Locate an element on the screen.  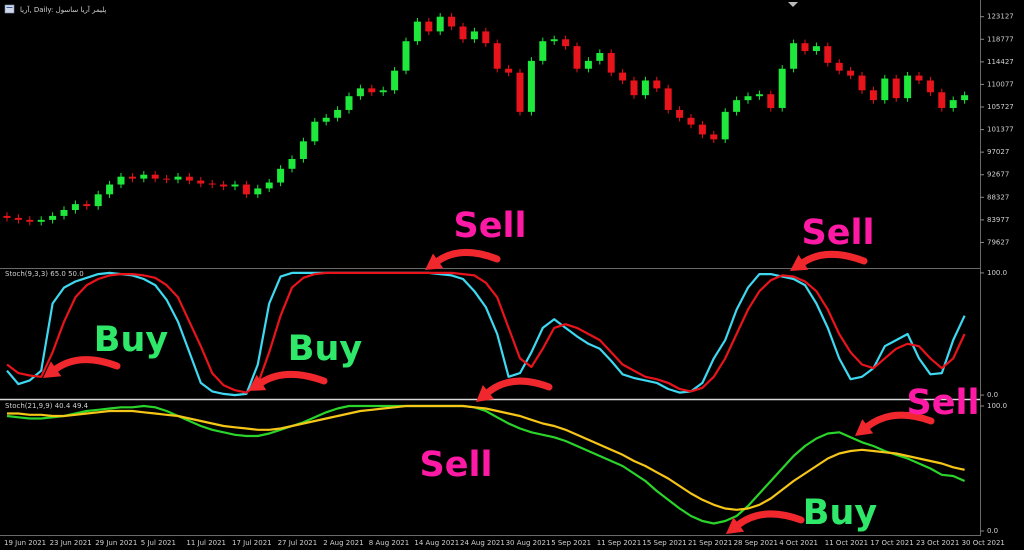
y-tick-label: 118777 is located at coordinates (1000, 39).